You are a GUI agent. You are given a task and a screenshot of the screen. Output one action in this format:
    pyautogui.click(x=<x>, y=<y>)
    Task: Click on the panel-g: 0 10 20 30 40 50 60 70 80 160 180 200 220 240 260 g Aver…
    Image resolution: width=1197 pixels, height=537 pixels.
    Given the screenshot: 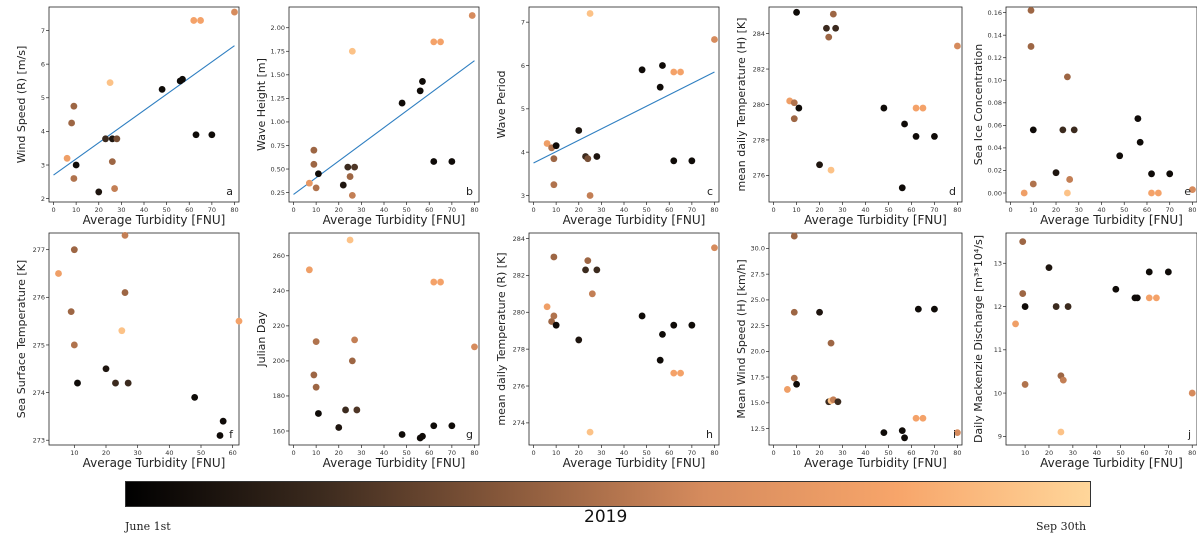 What is the action you would take?
    pyautogui.click(x=367, y=351)
    